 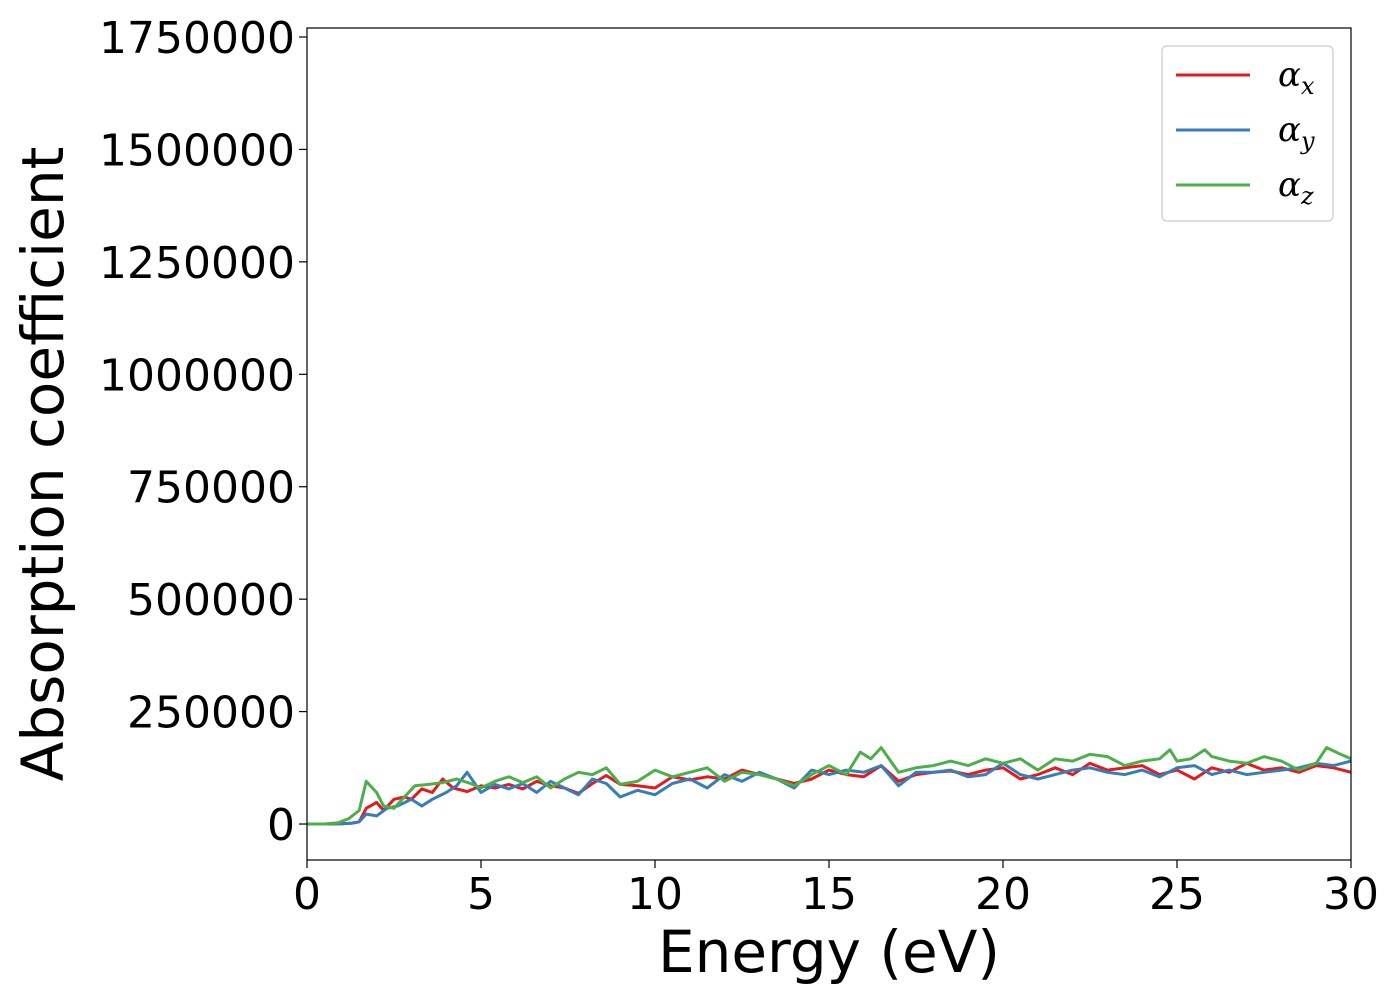 What do you see at coordinates (197, 263) in the screenshot?
I see `y-tick-label: 1250000` at bounding box center [197, 263].